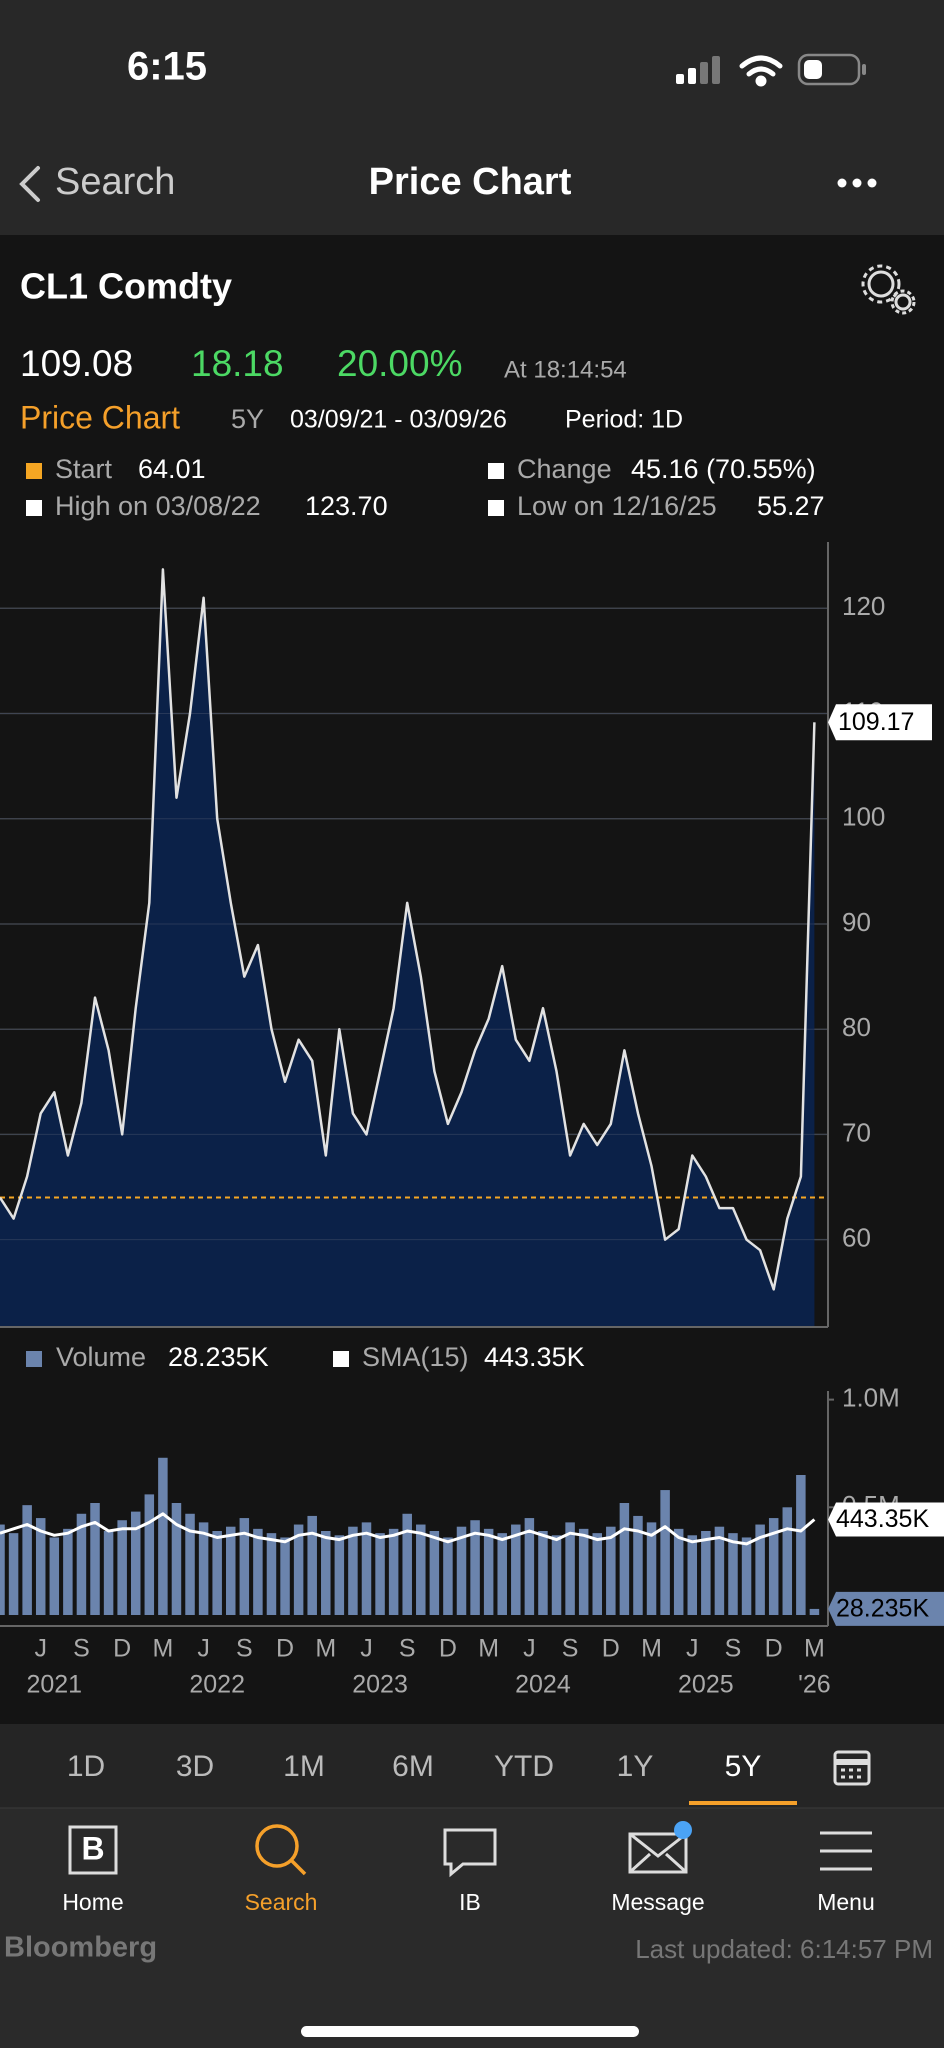 This screenshot has height=2048, width=944. Describe the element at coordinates (34, 508) in the screenshot. I see `high-swatch` at that location.